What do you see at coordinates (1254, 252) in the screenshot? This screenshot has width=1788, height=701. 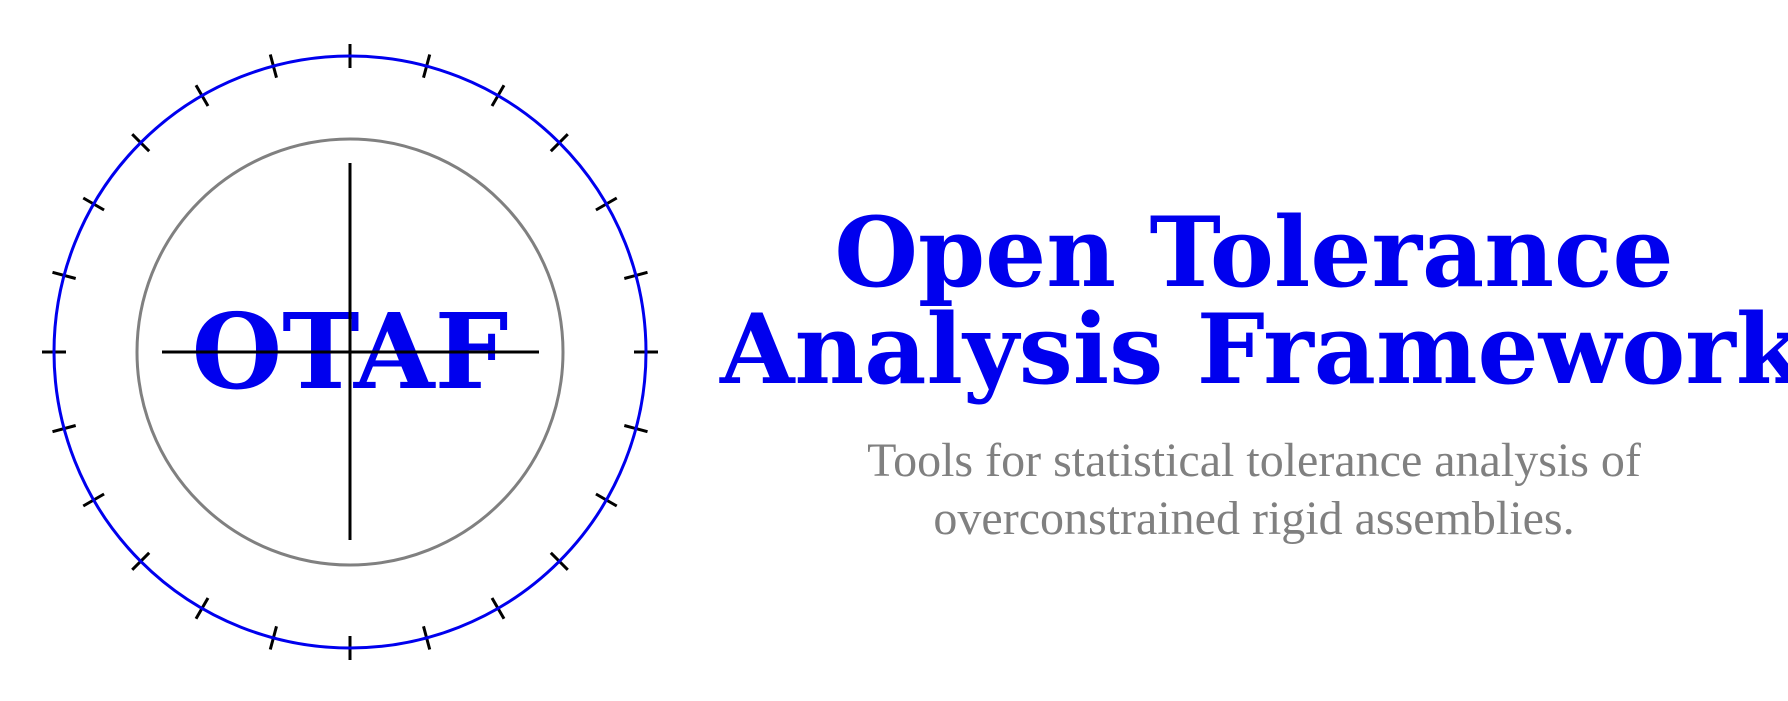 I see `title-line-1: Open Tolerance` at bounding box center [1254, 252].